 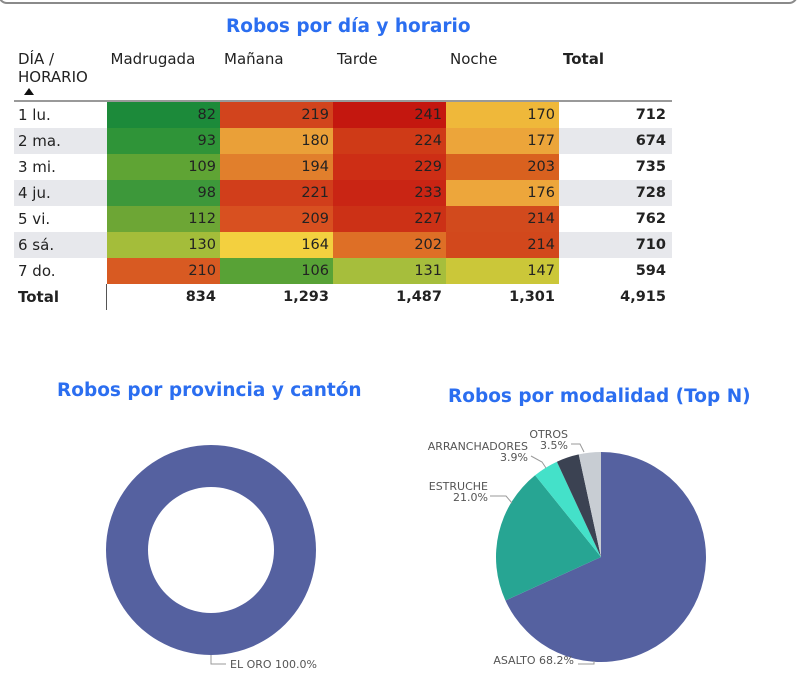 What do you see at coordinates (29, 91) in the screenshot?
I see `sort-ascending-icon` at bounding box center [29, 91].